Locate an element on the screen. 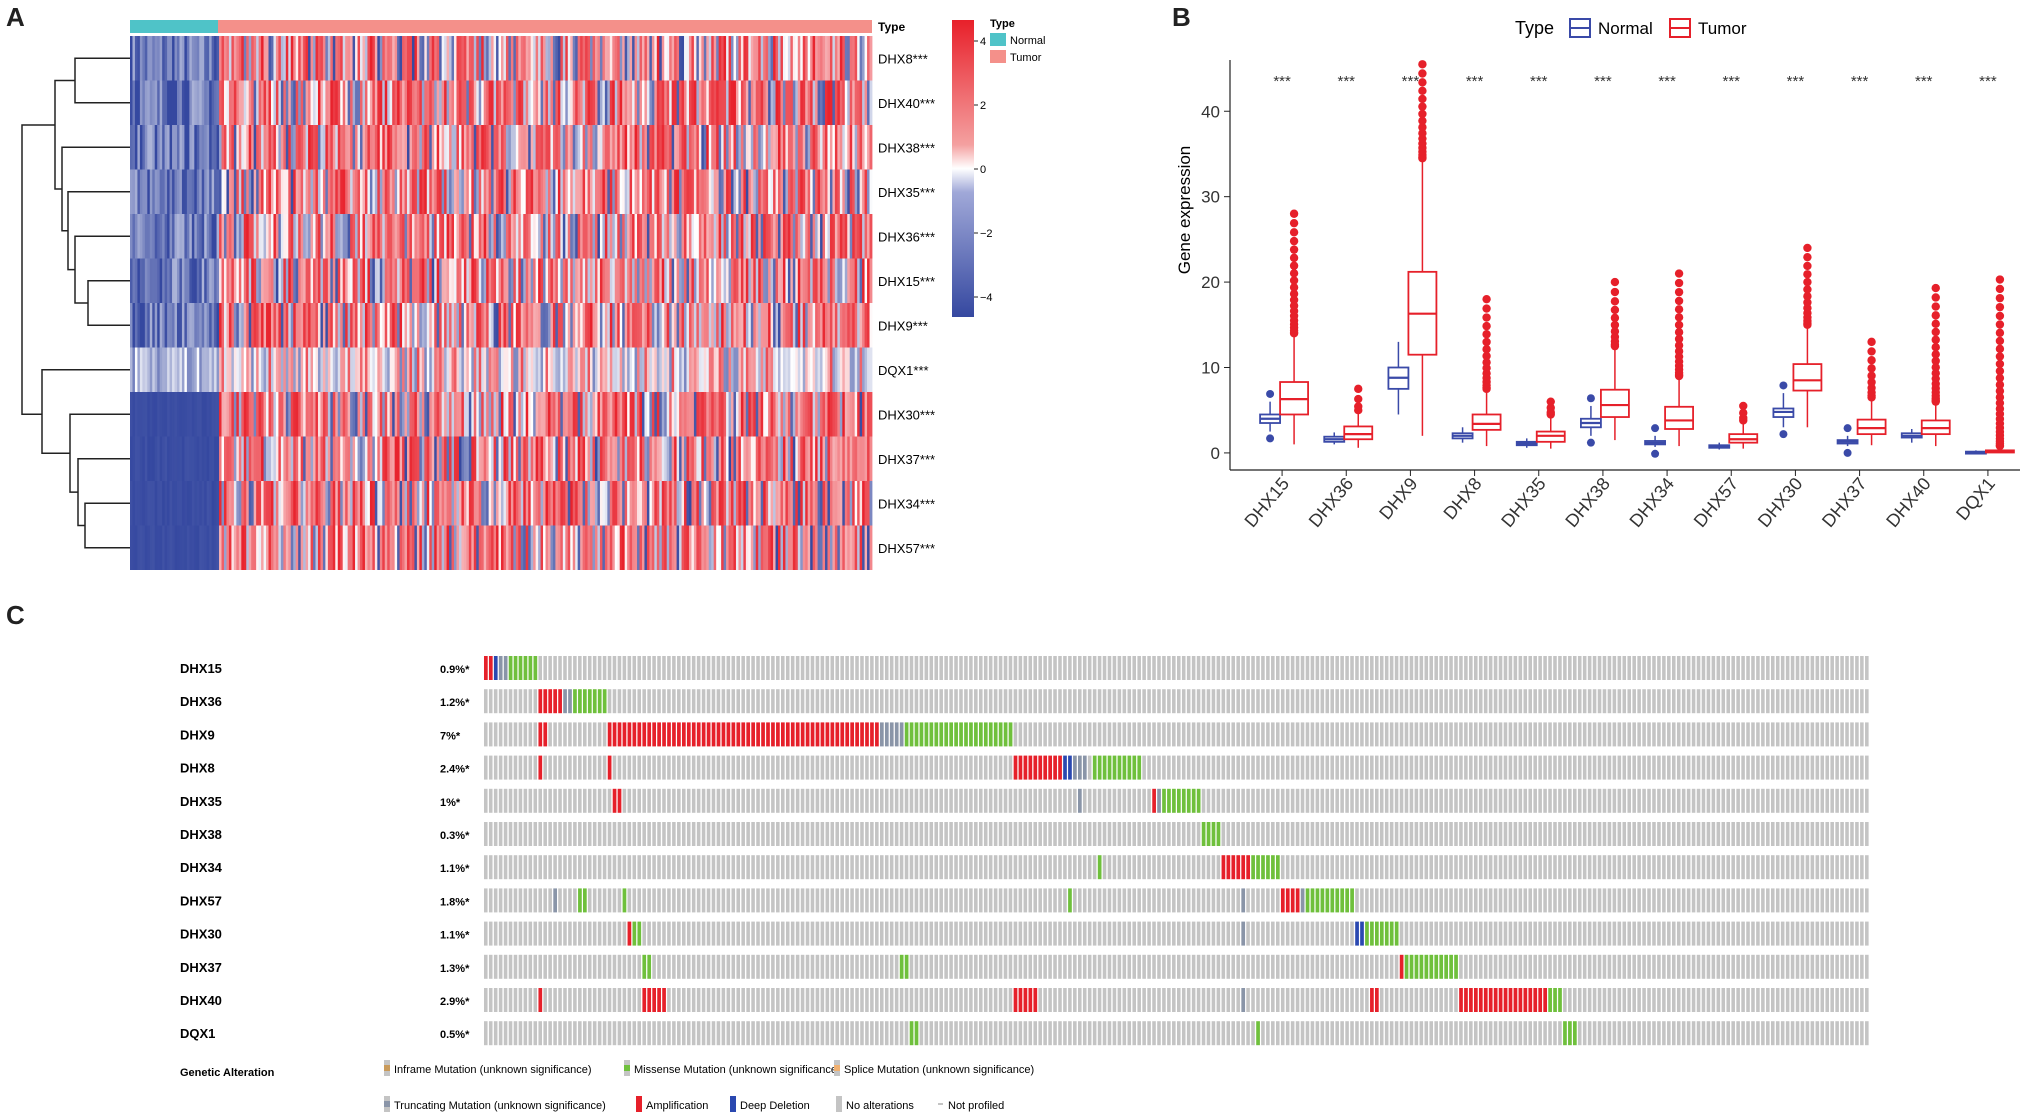 The height and width of the screenshot is (1117, 2038). alteration-cell is located at coordinates (570, 701).